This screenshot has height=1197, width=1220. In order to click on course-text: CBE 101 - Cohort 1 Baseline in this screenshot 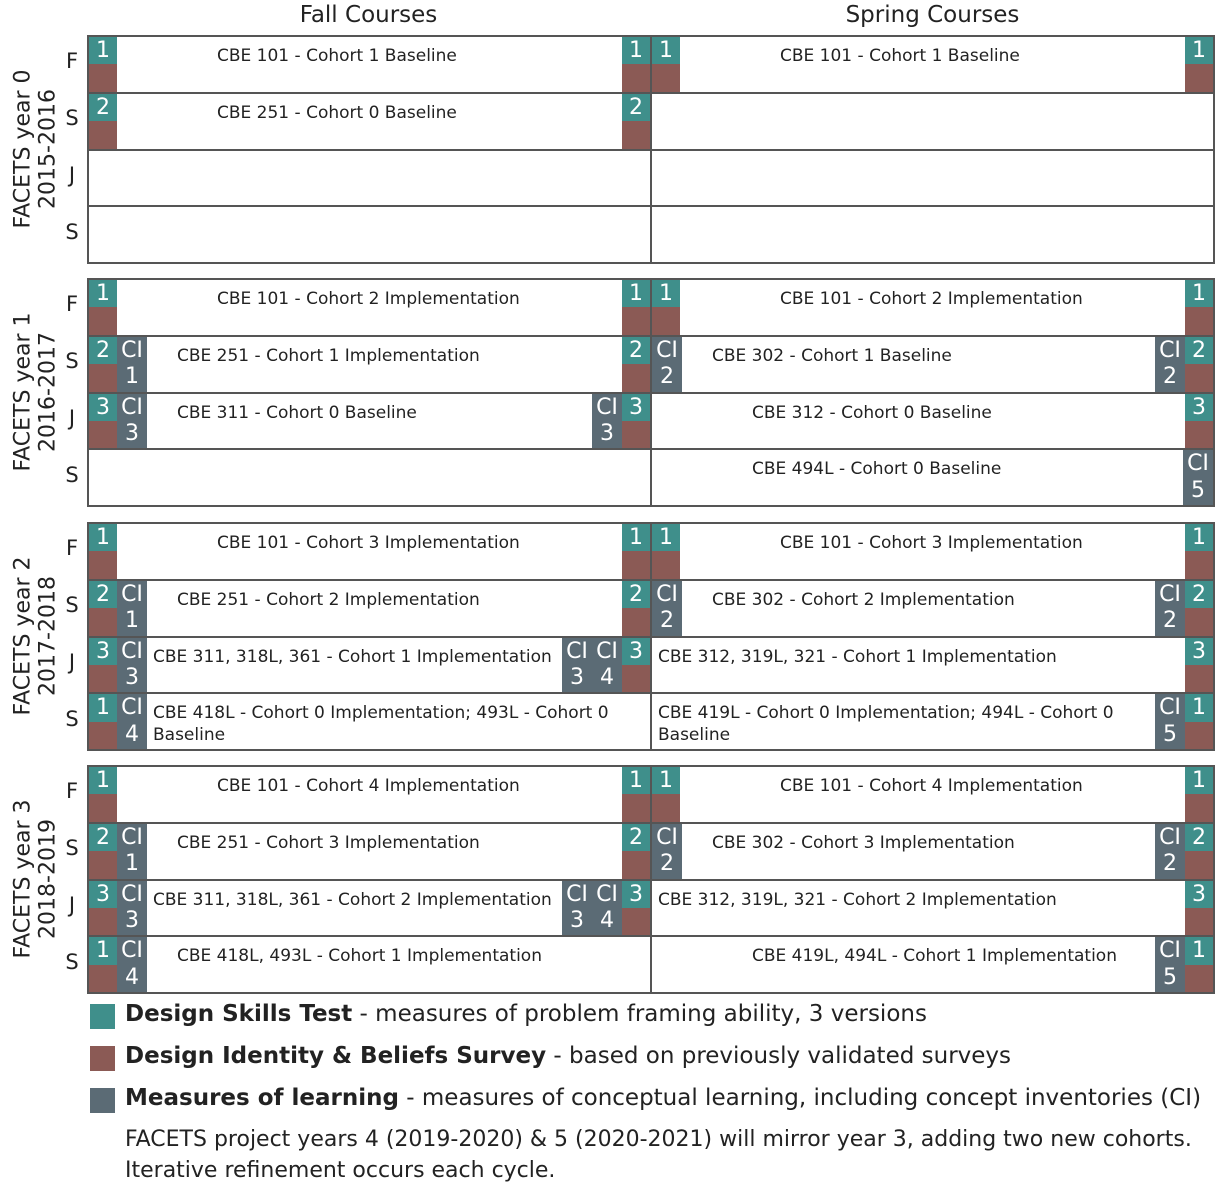, I will do `click(337, 56)`.